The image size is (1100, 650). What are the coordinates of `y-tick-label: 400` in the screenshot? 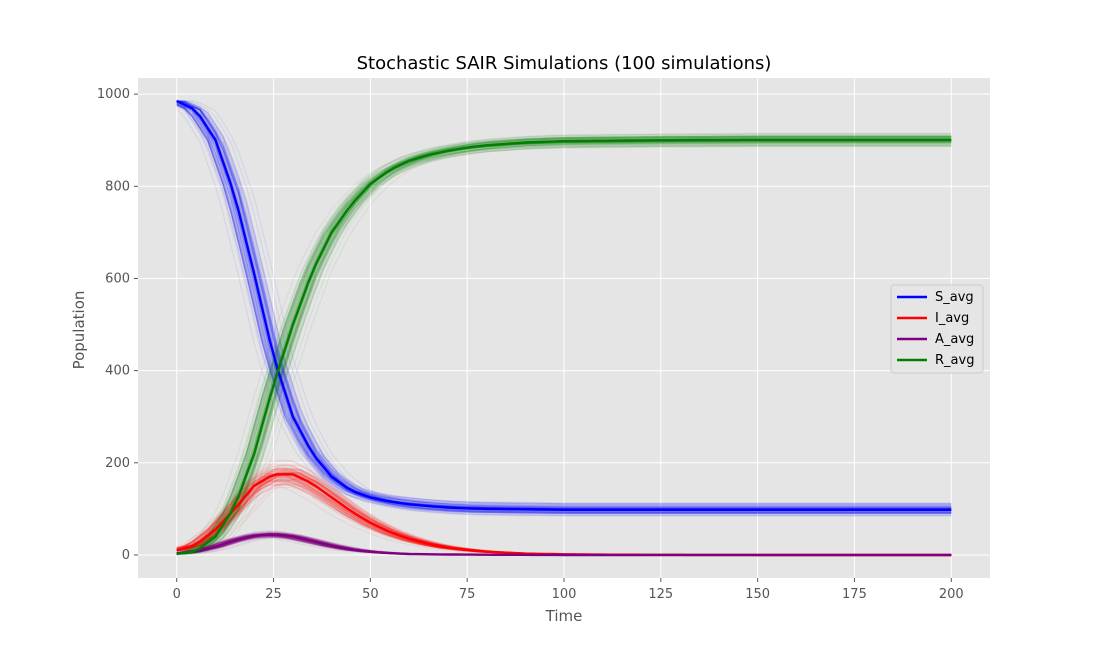 It's located at (117, 371).